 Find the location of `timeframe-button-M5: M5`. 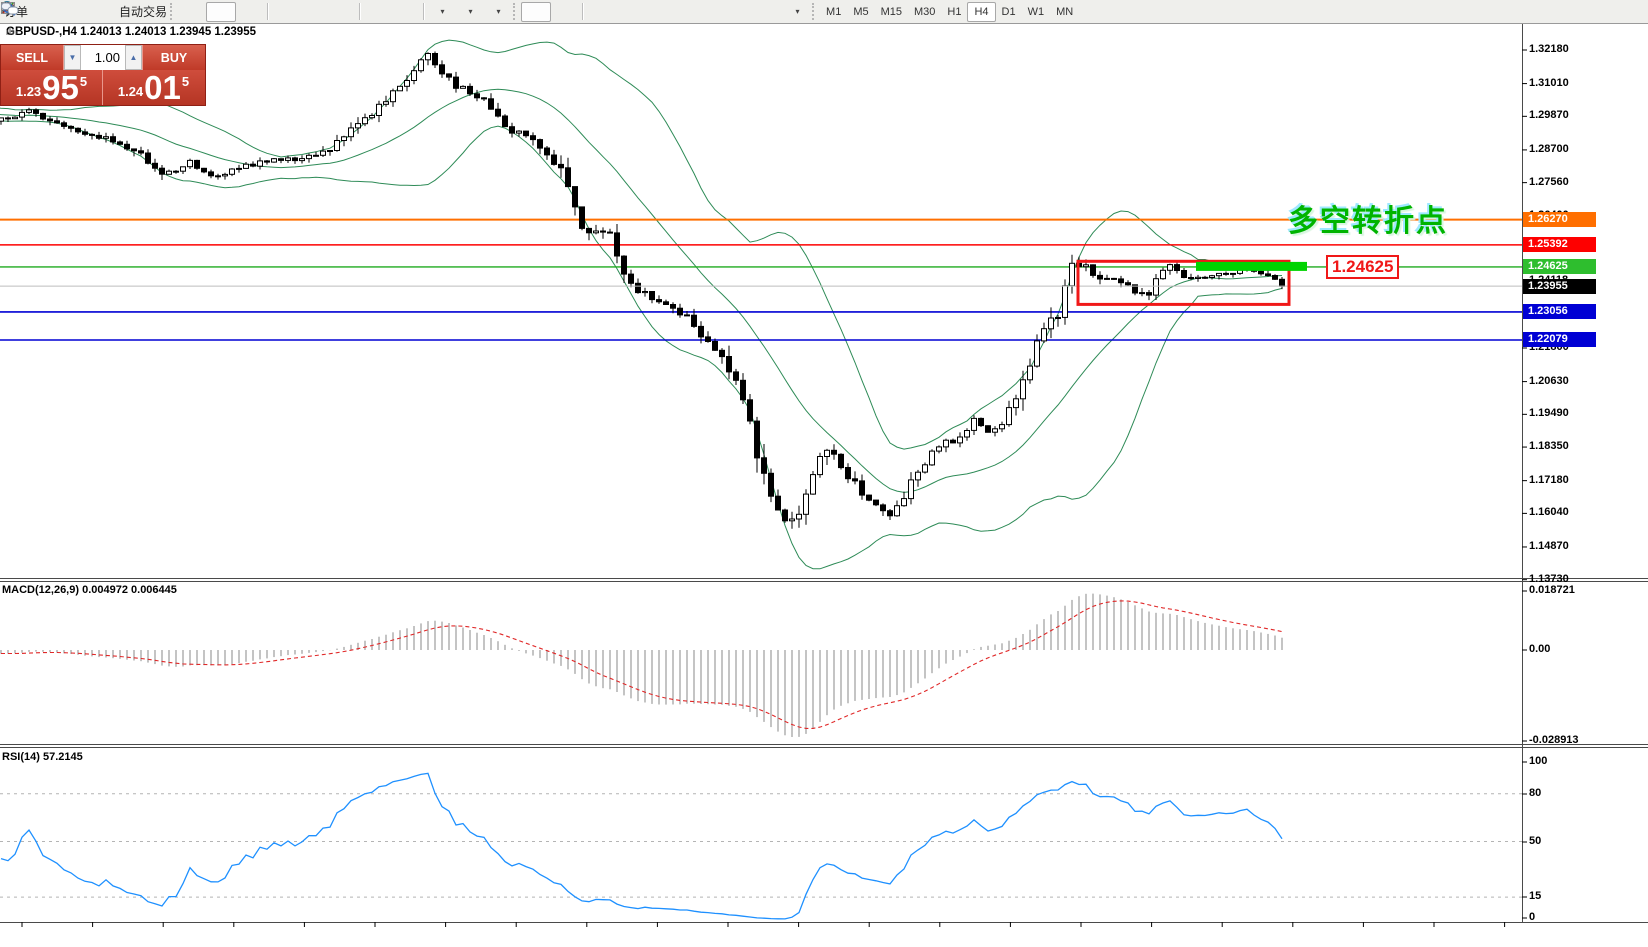

timeframe-button-M5: M5 is located at coordinates (861, 11).